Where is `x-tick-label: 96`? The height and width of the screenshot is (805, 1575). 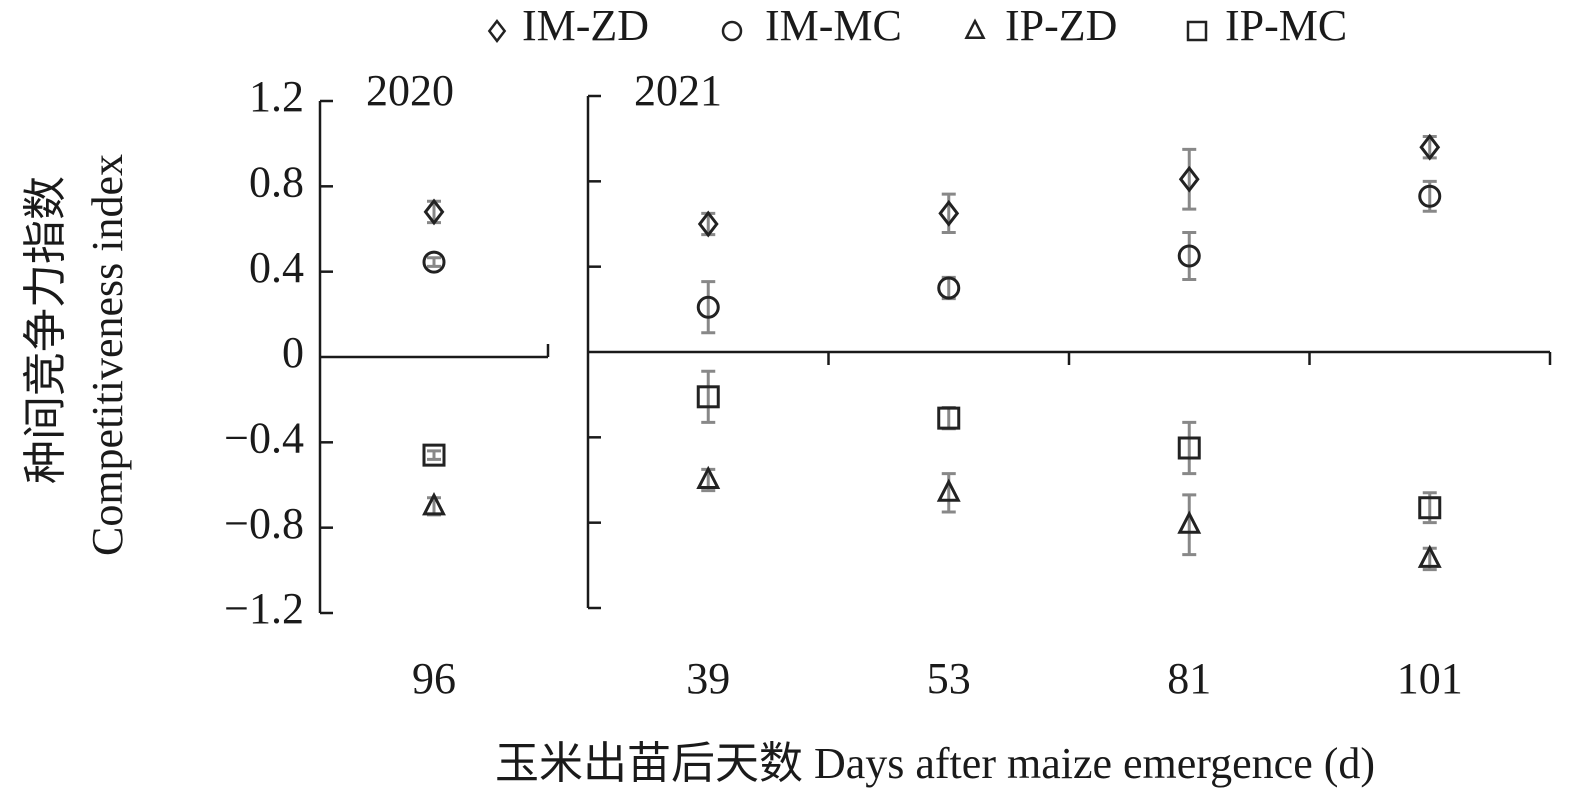
x-tick-label: 96 is located at coordinates (434, 678).